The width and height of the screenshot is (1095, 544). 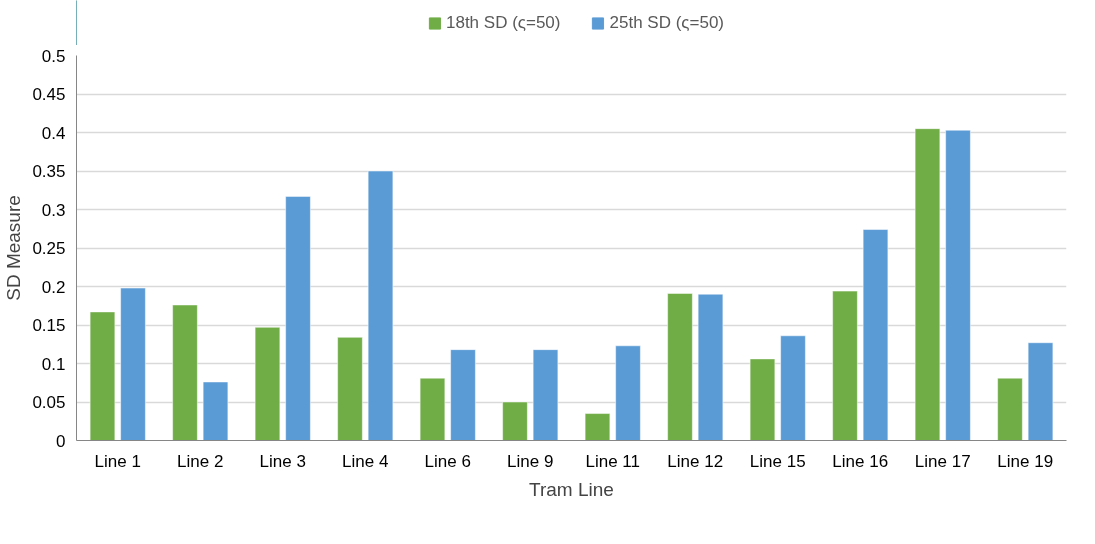 I want to click on x-tick-label: Line 1, so click(x=117, y=461).